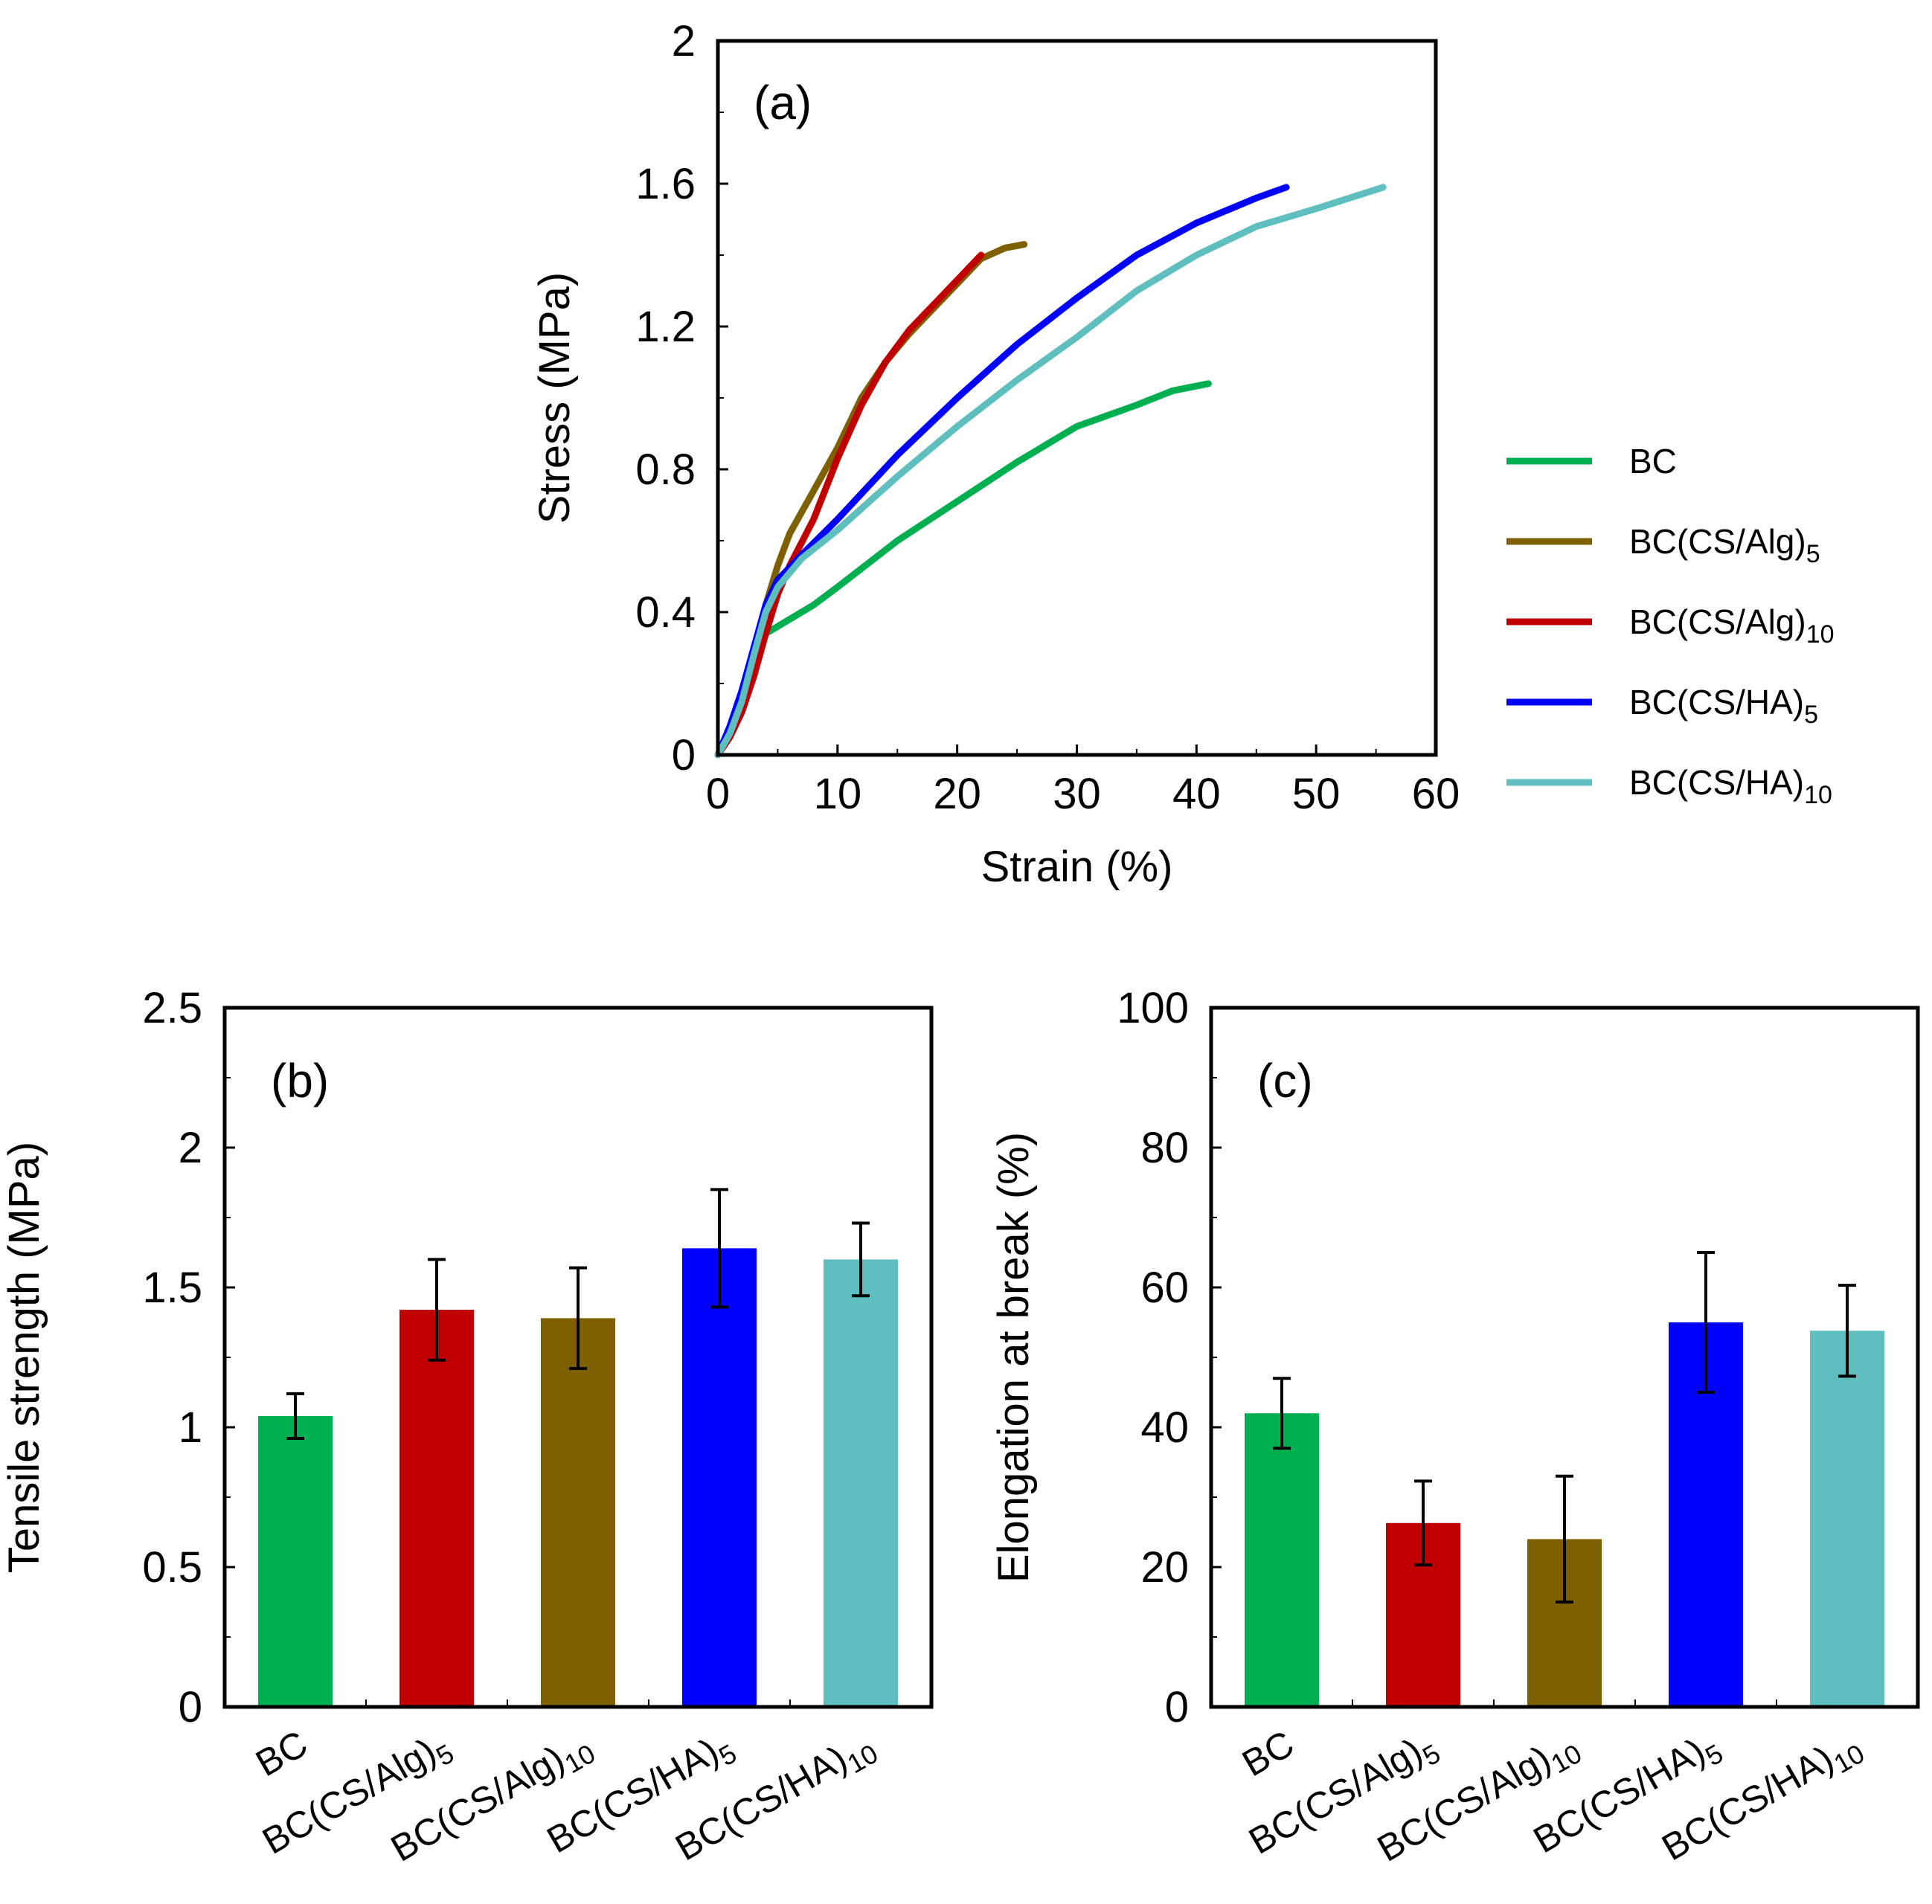 This screenshot has height=1904, width=1932. What do you see at coordinates (665, 184) in the screenshot?
I see `y-tick-label: 1.6` at bounding box center [665, 184].